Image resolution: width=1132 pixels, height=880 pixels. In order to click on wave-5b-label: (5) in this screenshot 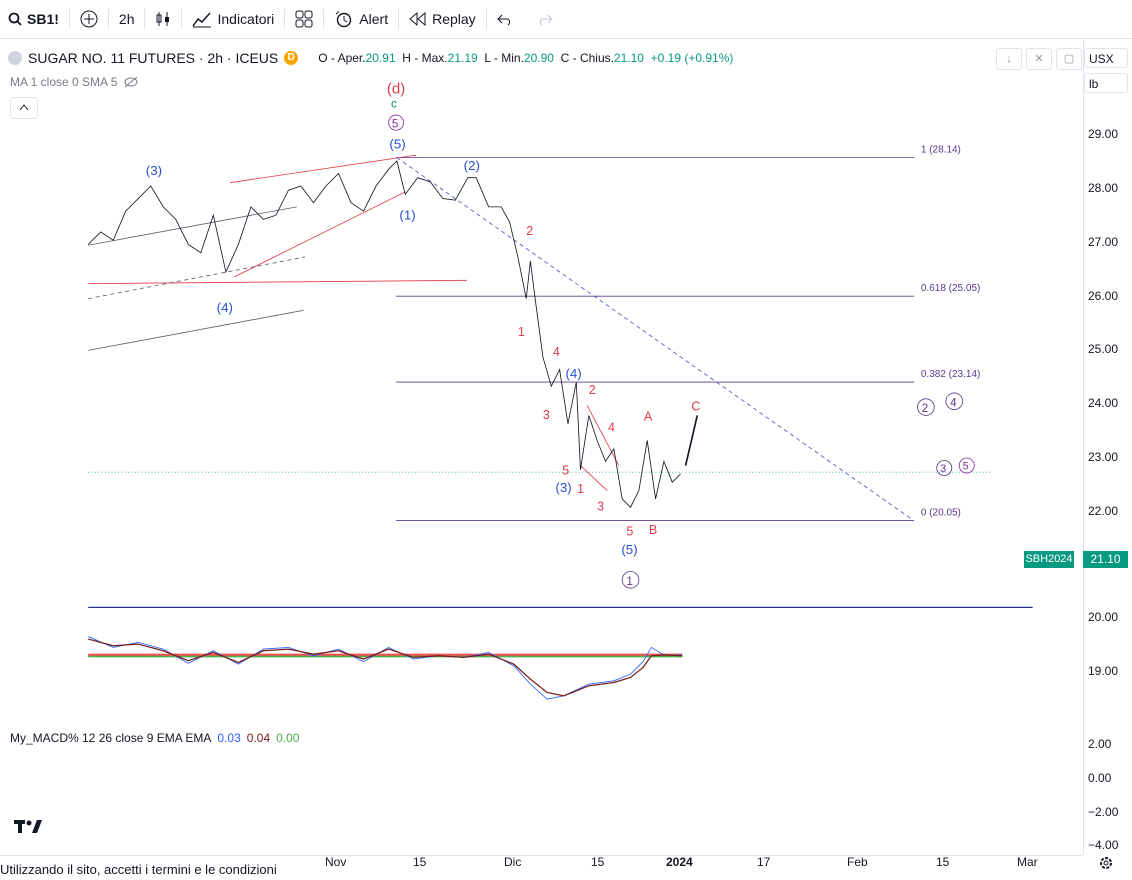, I will do `click(629, 549)`.